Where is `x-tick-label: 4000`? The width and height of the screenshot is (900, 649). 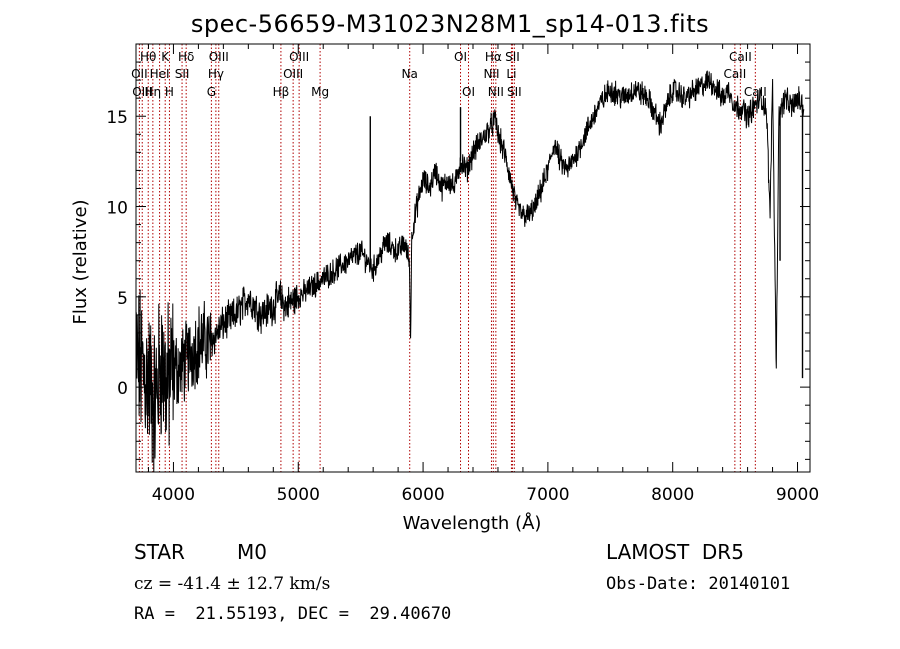
x-tick-label: 4000 is located at coordinates (173, 495).